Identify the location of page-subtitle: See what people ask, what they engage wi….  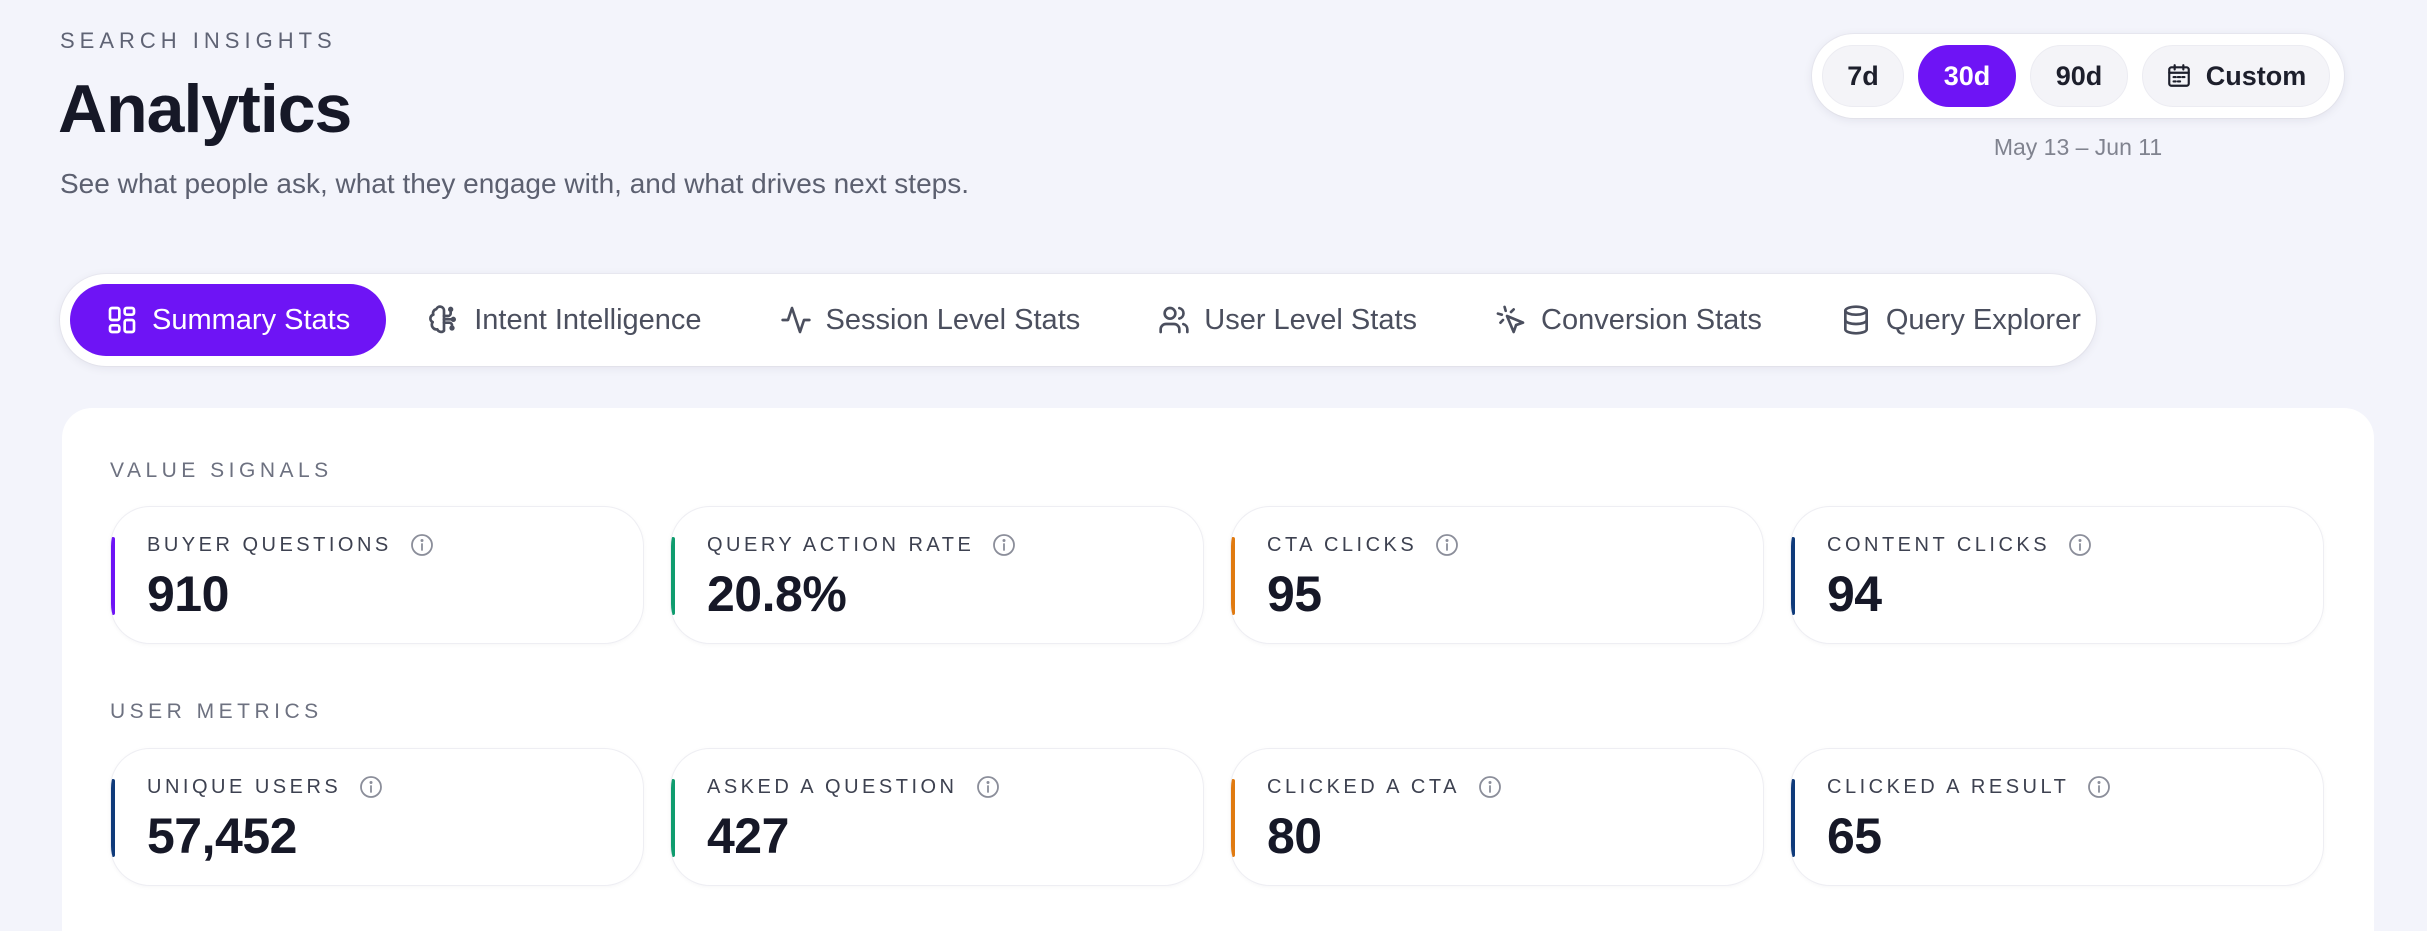
(515, 183).